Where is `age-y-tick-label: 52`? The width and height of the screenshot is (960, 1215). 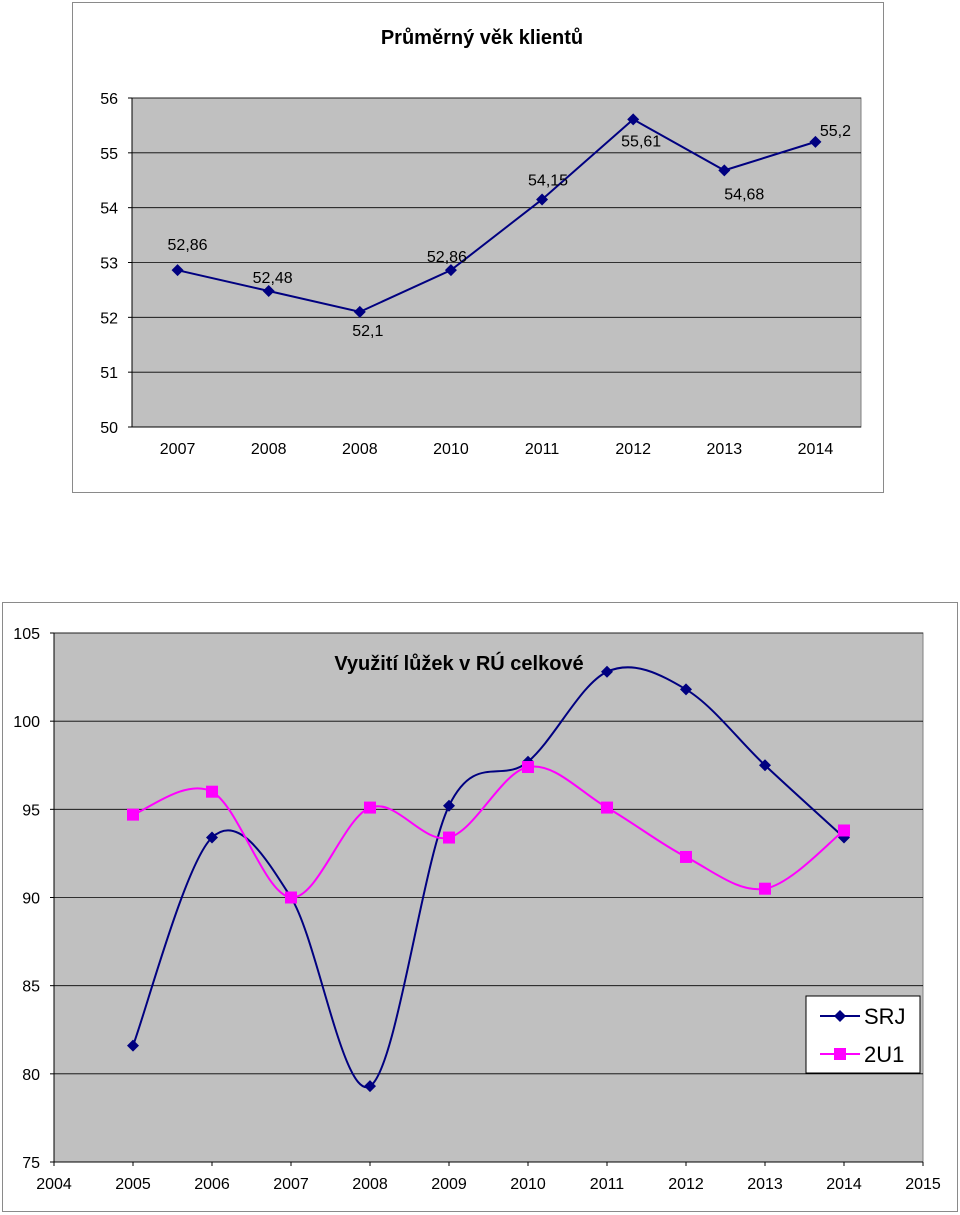 age-y-tick-label: 52 is located at coordinates (109, 318).